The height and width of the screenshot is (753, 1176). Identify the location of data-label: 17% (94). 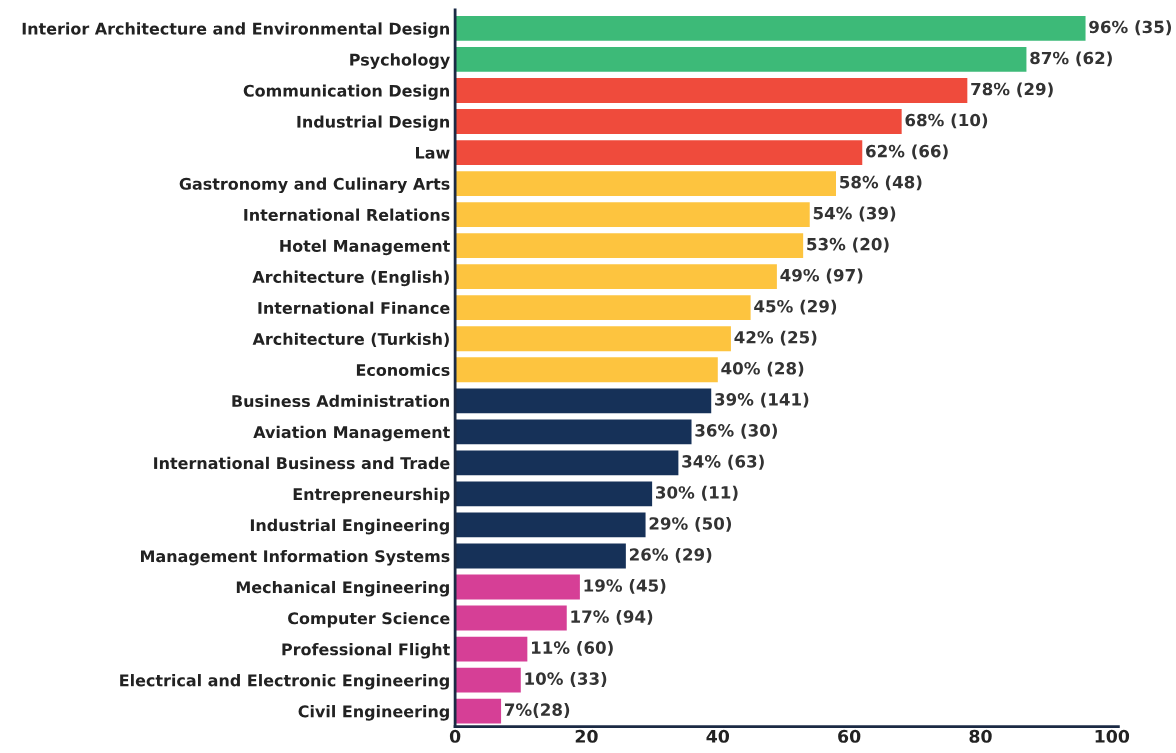
(612, 617).